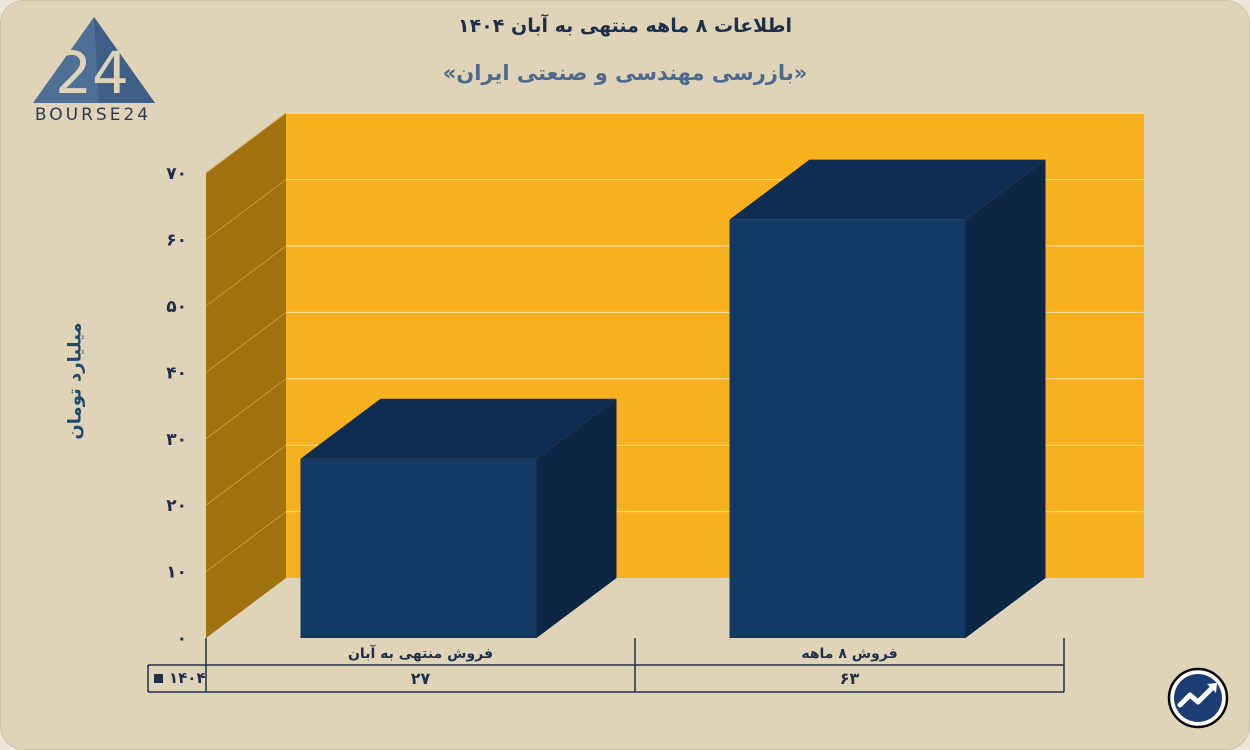  Describe the element at coordinates (625, 26) in the screenshot. I see `chart-title: اطلاعات ۸ ماهه منتهی به آبان ۱۴۰۴` at that location.